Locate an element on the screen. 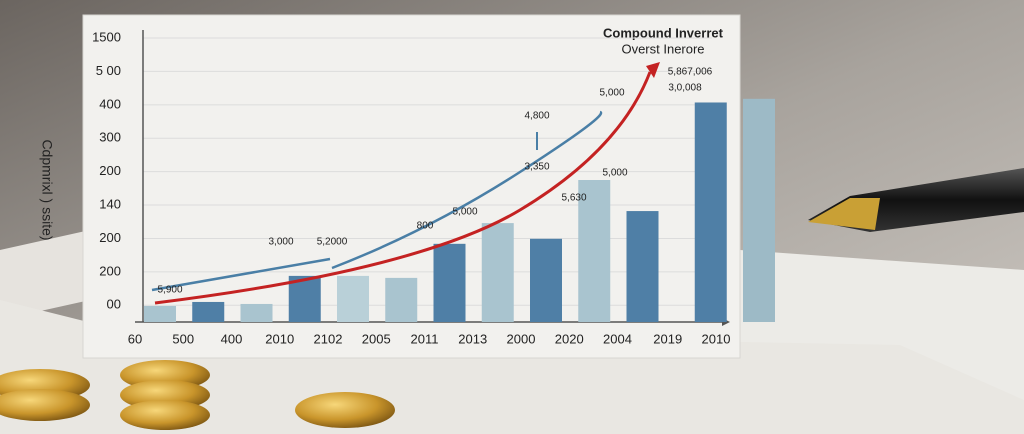 This screenshot has height=434, width=1024. data-label: 5,867,006 is located at coordinates (690, 72).